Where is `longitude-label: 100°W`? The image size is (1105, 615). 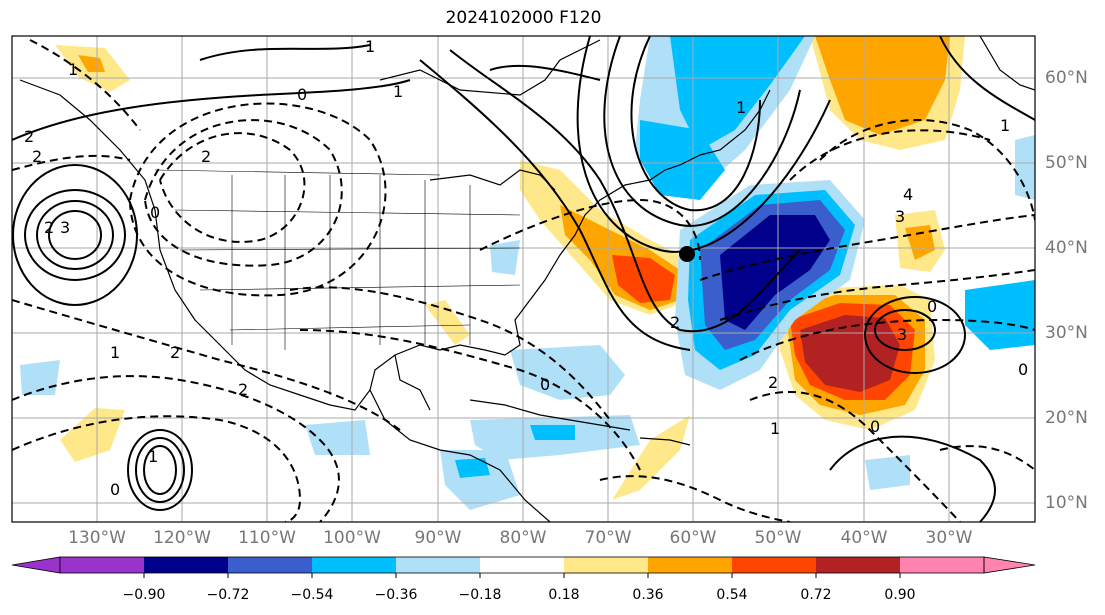 longitude-label: 100°W is located at coordinates (352, 538).